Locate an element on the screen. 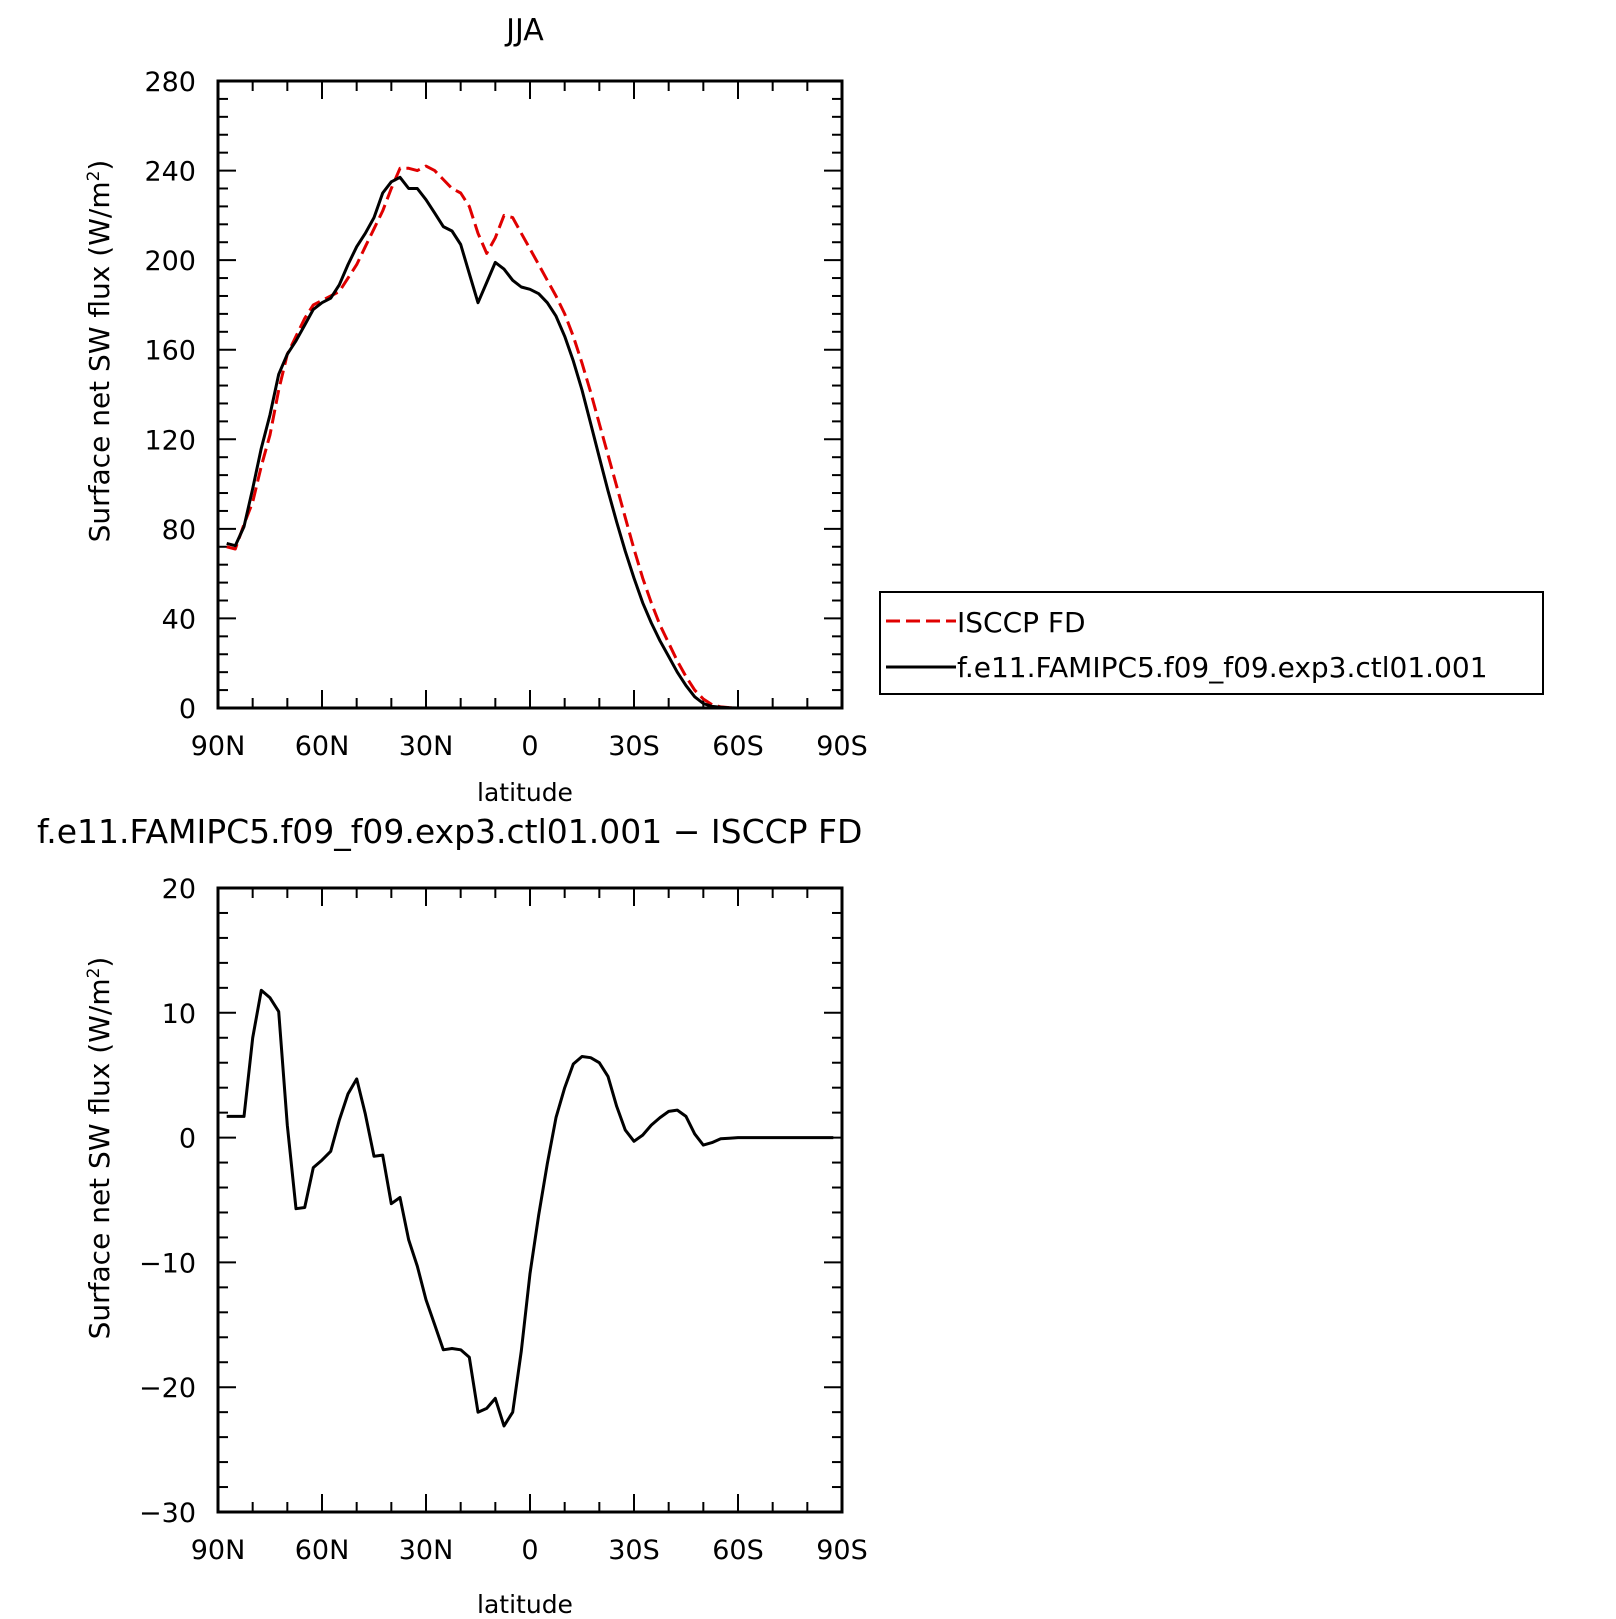  top-chart-title: JJA is located at coordinates (524, 30).